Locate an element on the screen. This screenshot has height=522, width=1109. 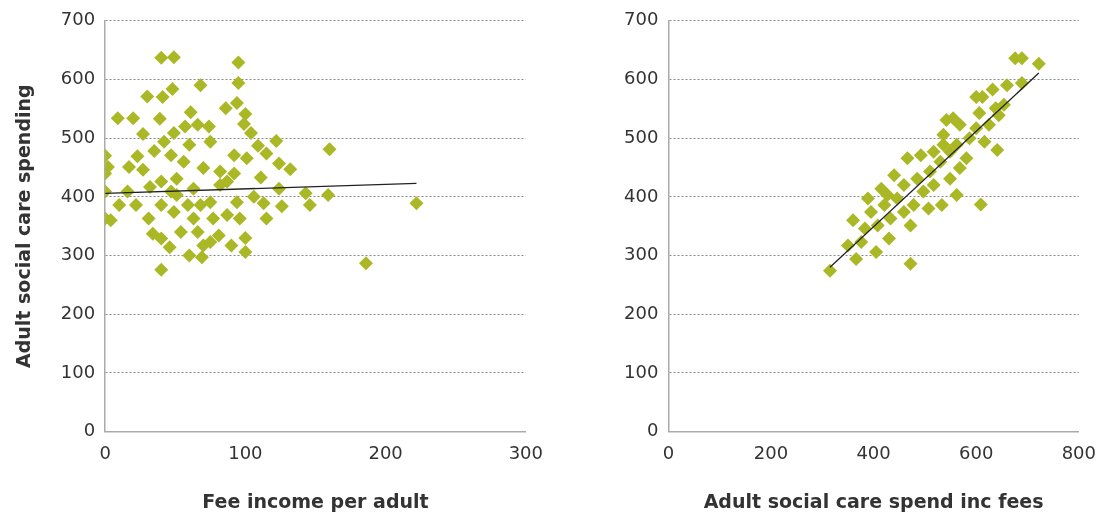
y-axis-title: Adult social care spending is located at coordinates (23, 226).